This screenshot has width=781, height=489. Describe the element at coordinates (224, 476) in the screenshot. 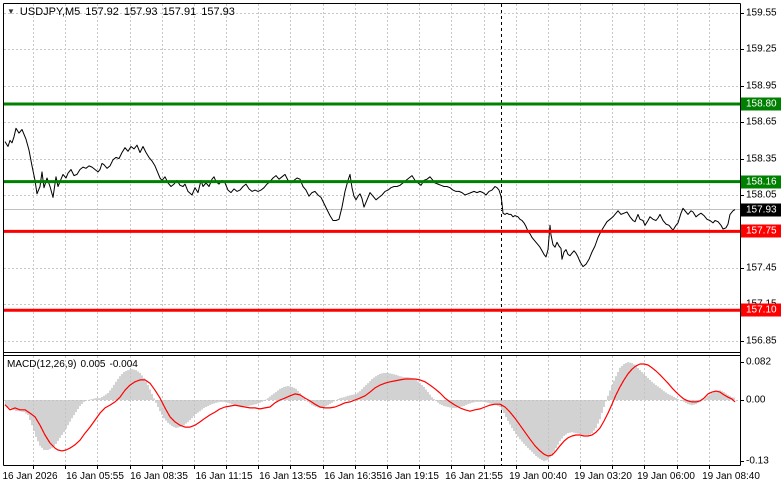

I see `time-axis-label: 16 Jan 11:15` at that location.